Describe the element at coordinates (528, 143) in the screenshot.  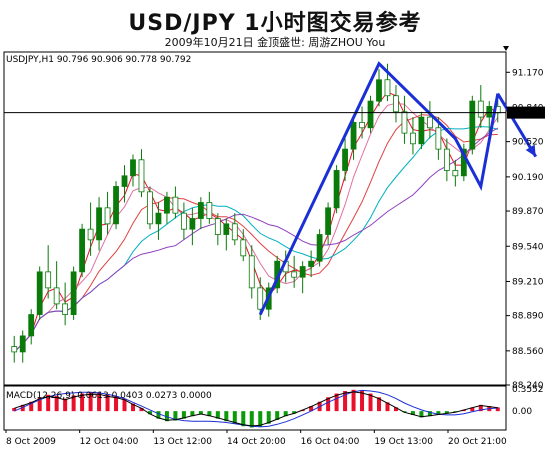
I see `price-tick-label: 90.520` at that location.